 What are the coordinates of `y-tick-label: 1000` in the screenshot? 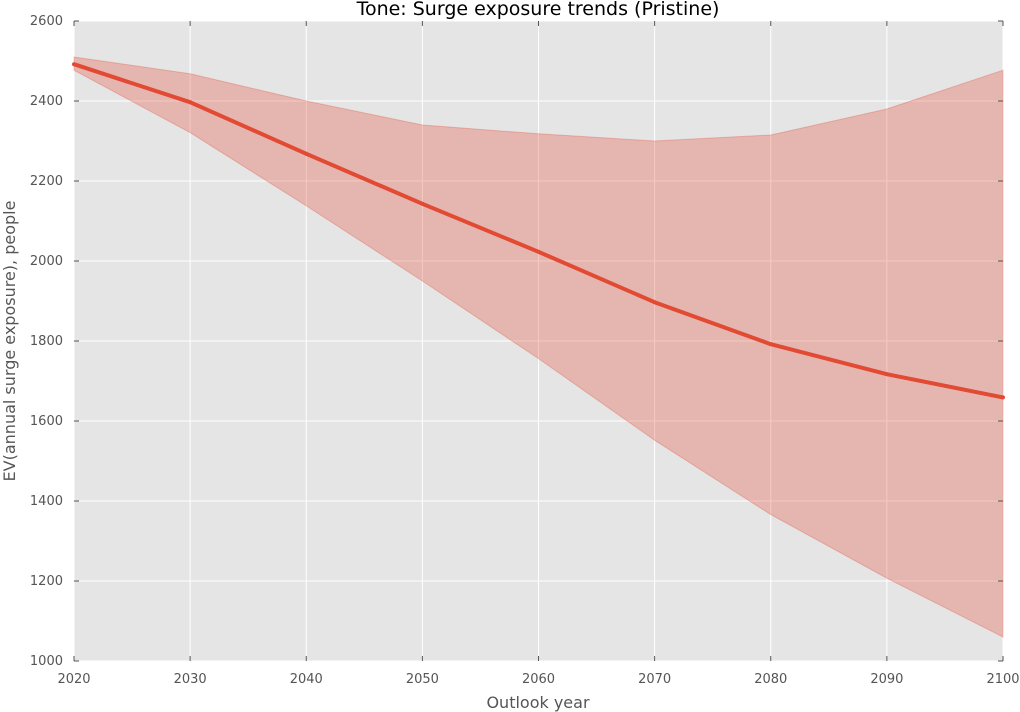 It's located at (46, 661).